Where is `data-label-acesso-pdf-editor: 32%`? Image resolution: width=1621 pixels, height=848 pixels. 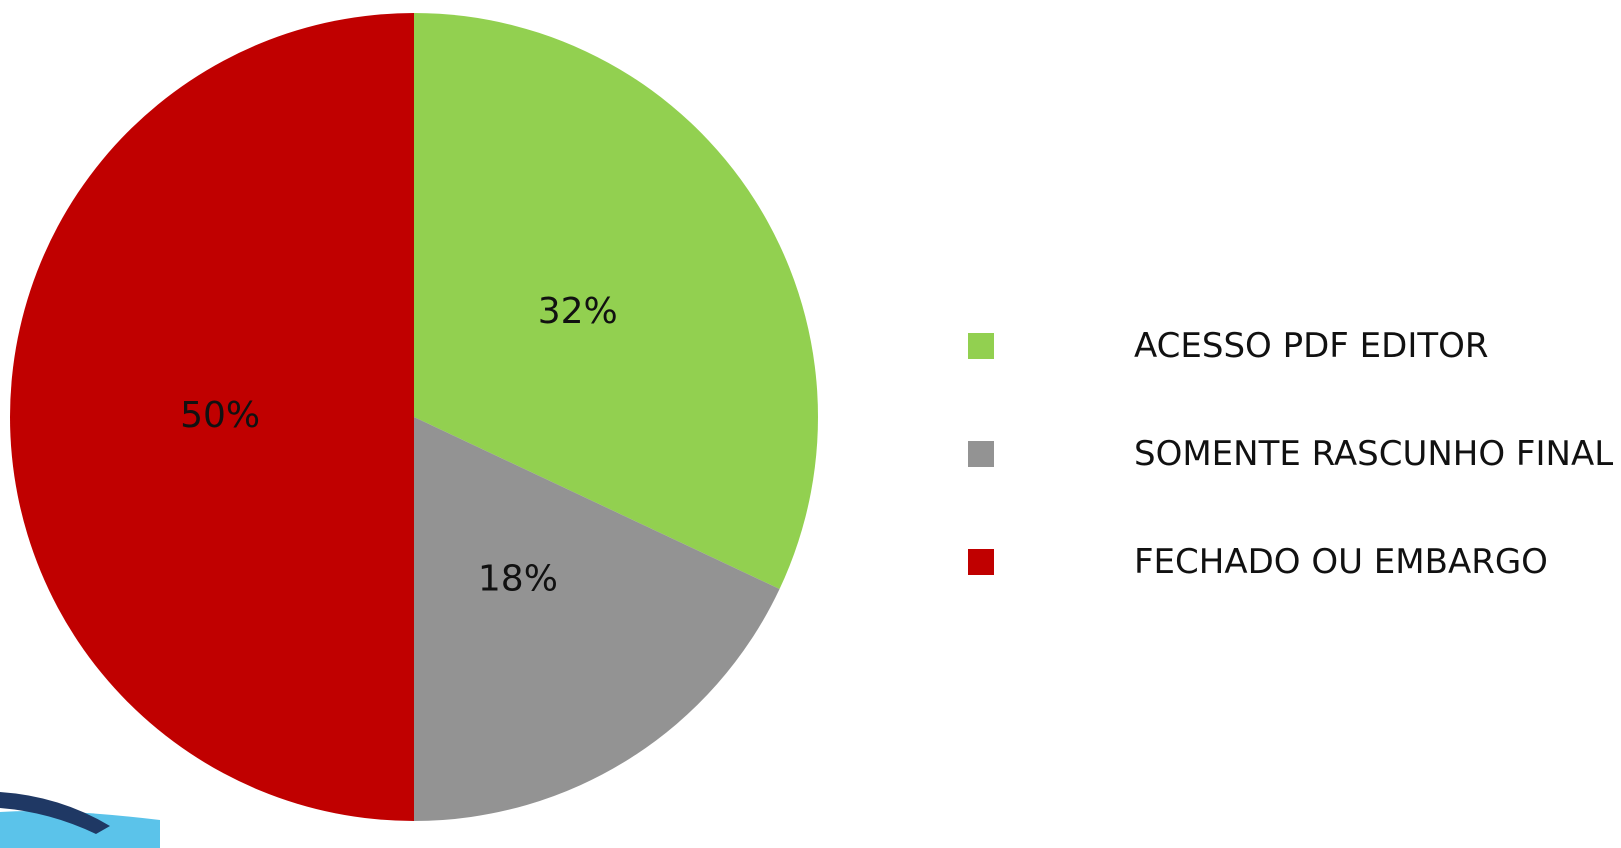
data-label-acesso-pdf-editor: 32% is located at coordinates (578, 311).